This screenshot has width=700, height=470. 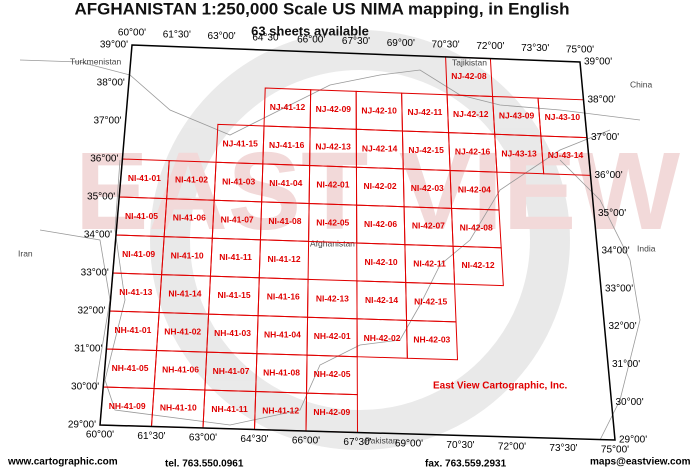 What do you see at coordinates (332, 185) in the screenshot?
I see `sheet-label: NI-42-01` at bounding box center [332, 185].